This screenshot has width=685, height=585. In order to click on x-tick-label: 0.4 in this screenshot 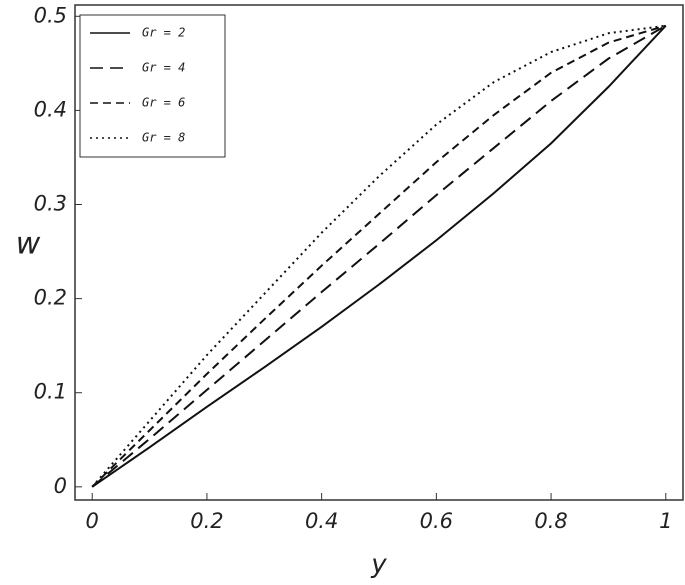, I will do `click(321, 521)`.